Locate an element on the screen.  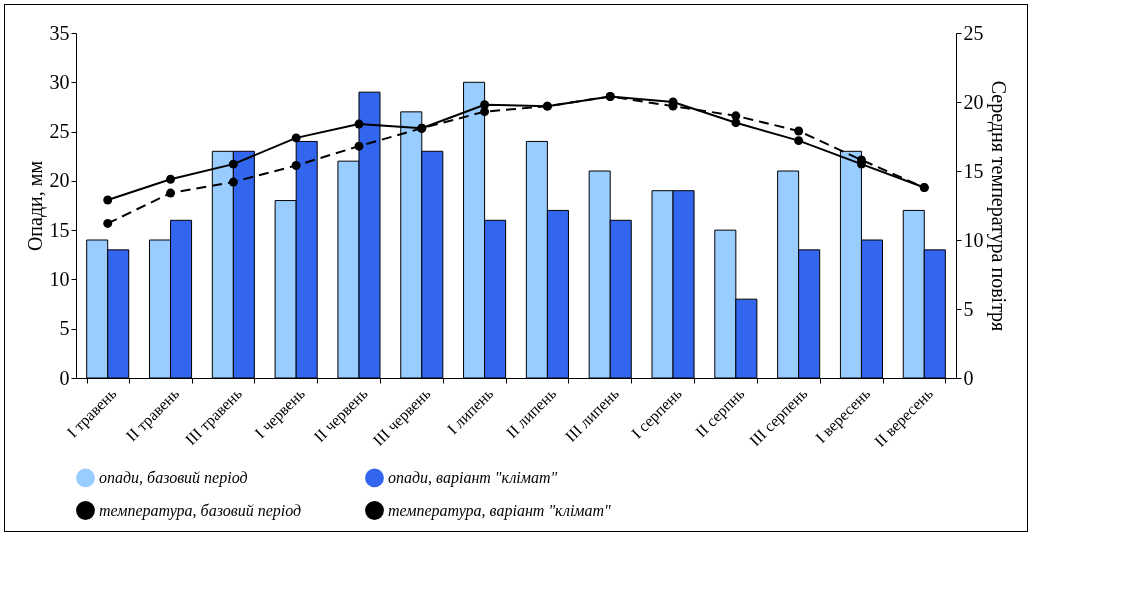
y2-tick-label: 25 is located at coordinates (973, 32).